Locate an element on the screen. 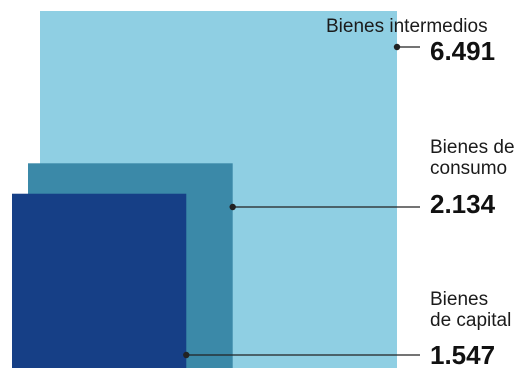 The height and width of the screenshot is (370, 525). value-label-1: 6.491 is located at coordinates (463, 51).